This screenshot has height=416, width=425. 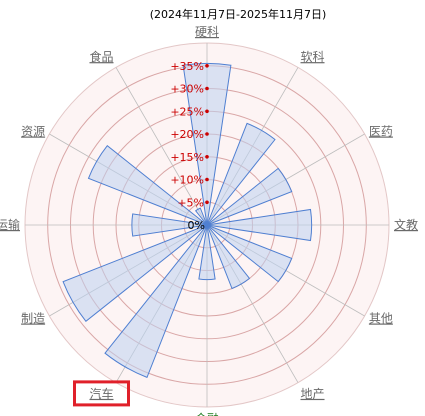 What do you see at coordinates (169, 225) in the screenshot?
I see `bar-运输` at bounding box center [169, 225].